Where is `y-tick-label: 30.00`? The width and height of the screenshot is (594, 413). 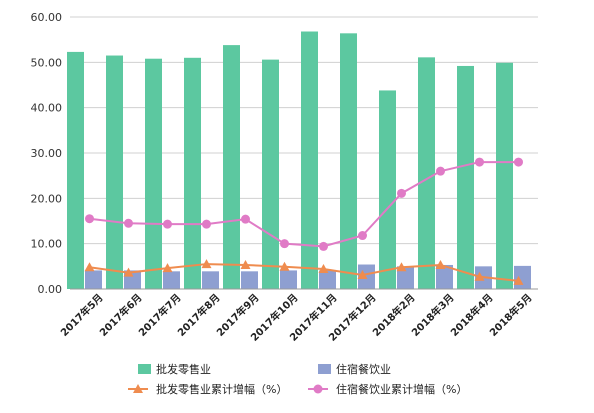 y-tick-label: 30.00 is located at coordinates (47, 153).